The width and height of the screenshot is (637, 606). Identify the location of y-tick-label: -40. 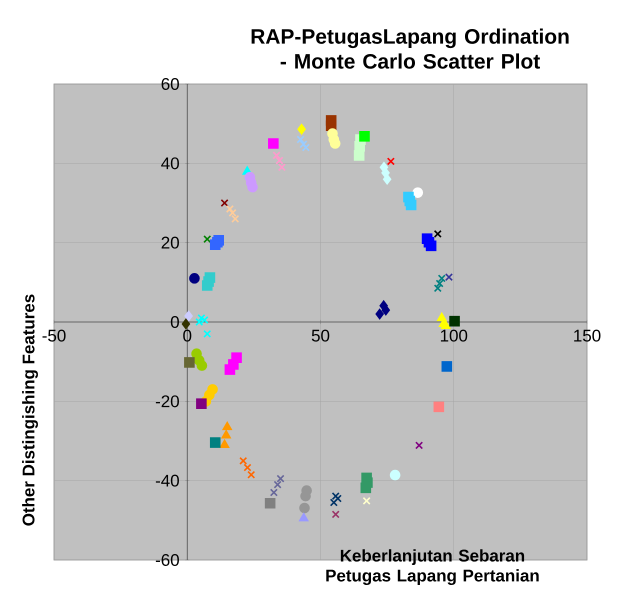
(167, 480).